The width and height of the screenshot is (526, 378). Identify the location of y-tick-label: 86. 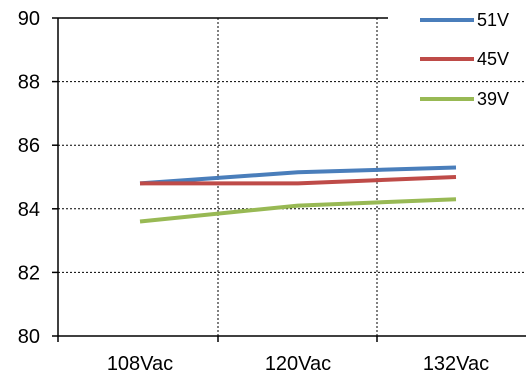
(29, 146).